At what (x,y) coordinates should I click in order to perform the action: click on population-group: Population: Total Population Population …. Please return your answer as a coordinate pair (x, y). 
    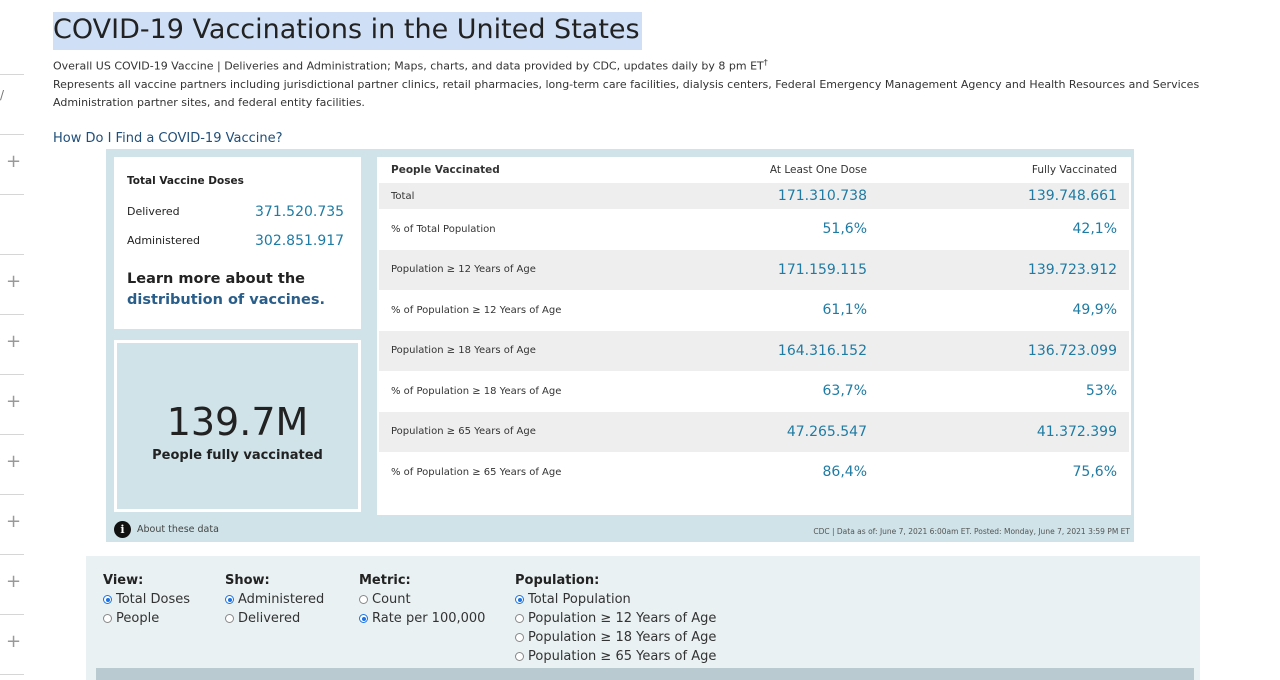
    Looking at the image, I should click on (615, 619).